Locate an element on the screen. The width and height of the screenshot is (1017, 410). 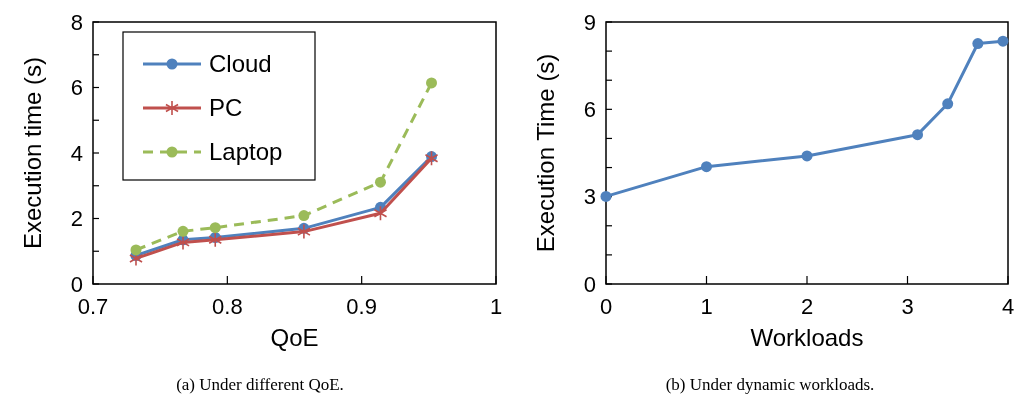
x-tick-label: 3 is located at coordinates (907, 306).